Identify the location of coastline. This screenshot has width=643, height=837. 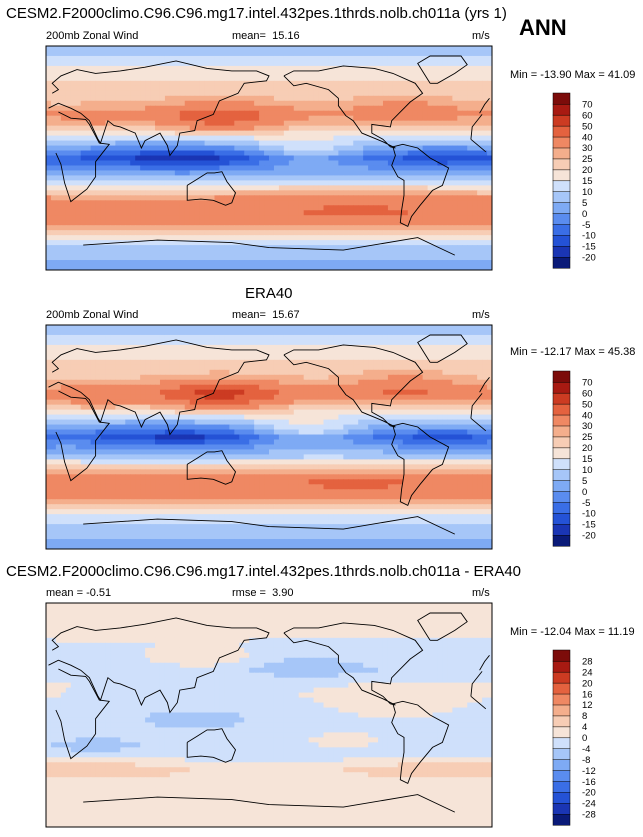
(353, 107).